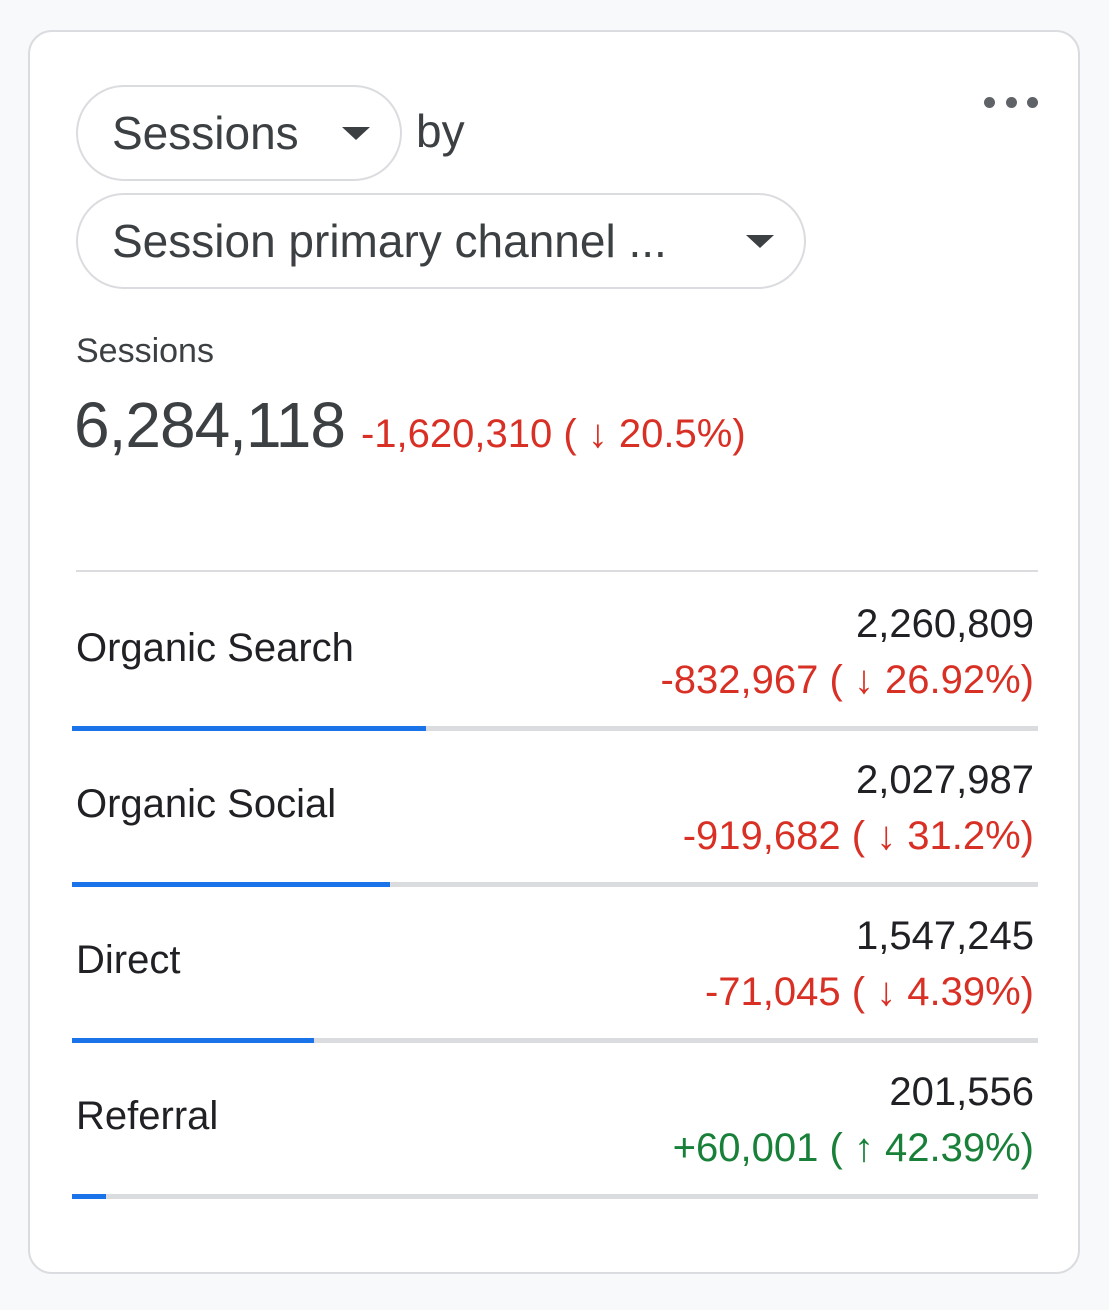 The image size is (1109, 1310). Describe the element at coordinates (553, 434) in the screenshot. I see `total-delta: -1,620,310 ( ↓ 20.5%)` at that location.